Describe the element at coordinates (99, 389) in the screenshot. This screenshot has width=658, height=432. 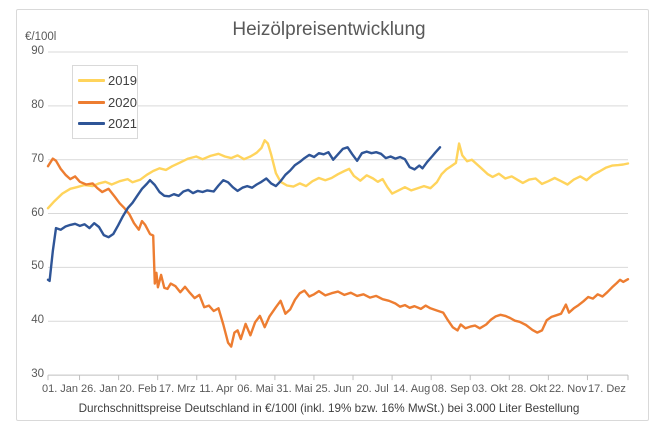
I see `x-axis-label-2: 26. Jan` at that location.